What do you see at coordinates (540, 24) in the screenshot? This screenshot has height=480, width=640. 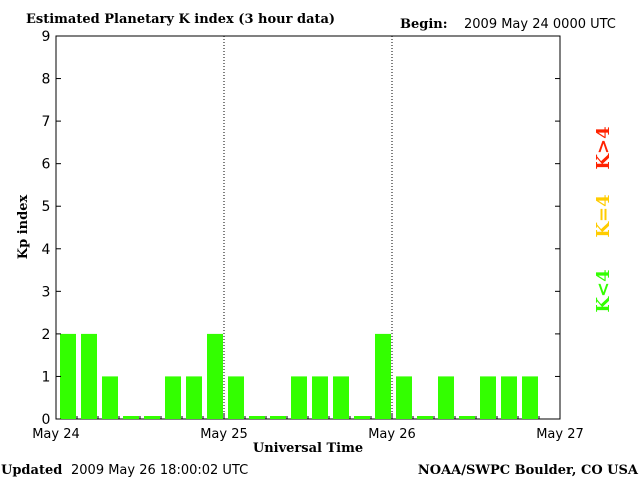 I see `begin-value: 2009 May 24 0000 UTC` at bounding box center [540, 24].